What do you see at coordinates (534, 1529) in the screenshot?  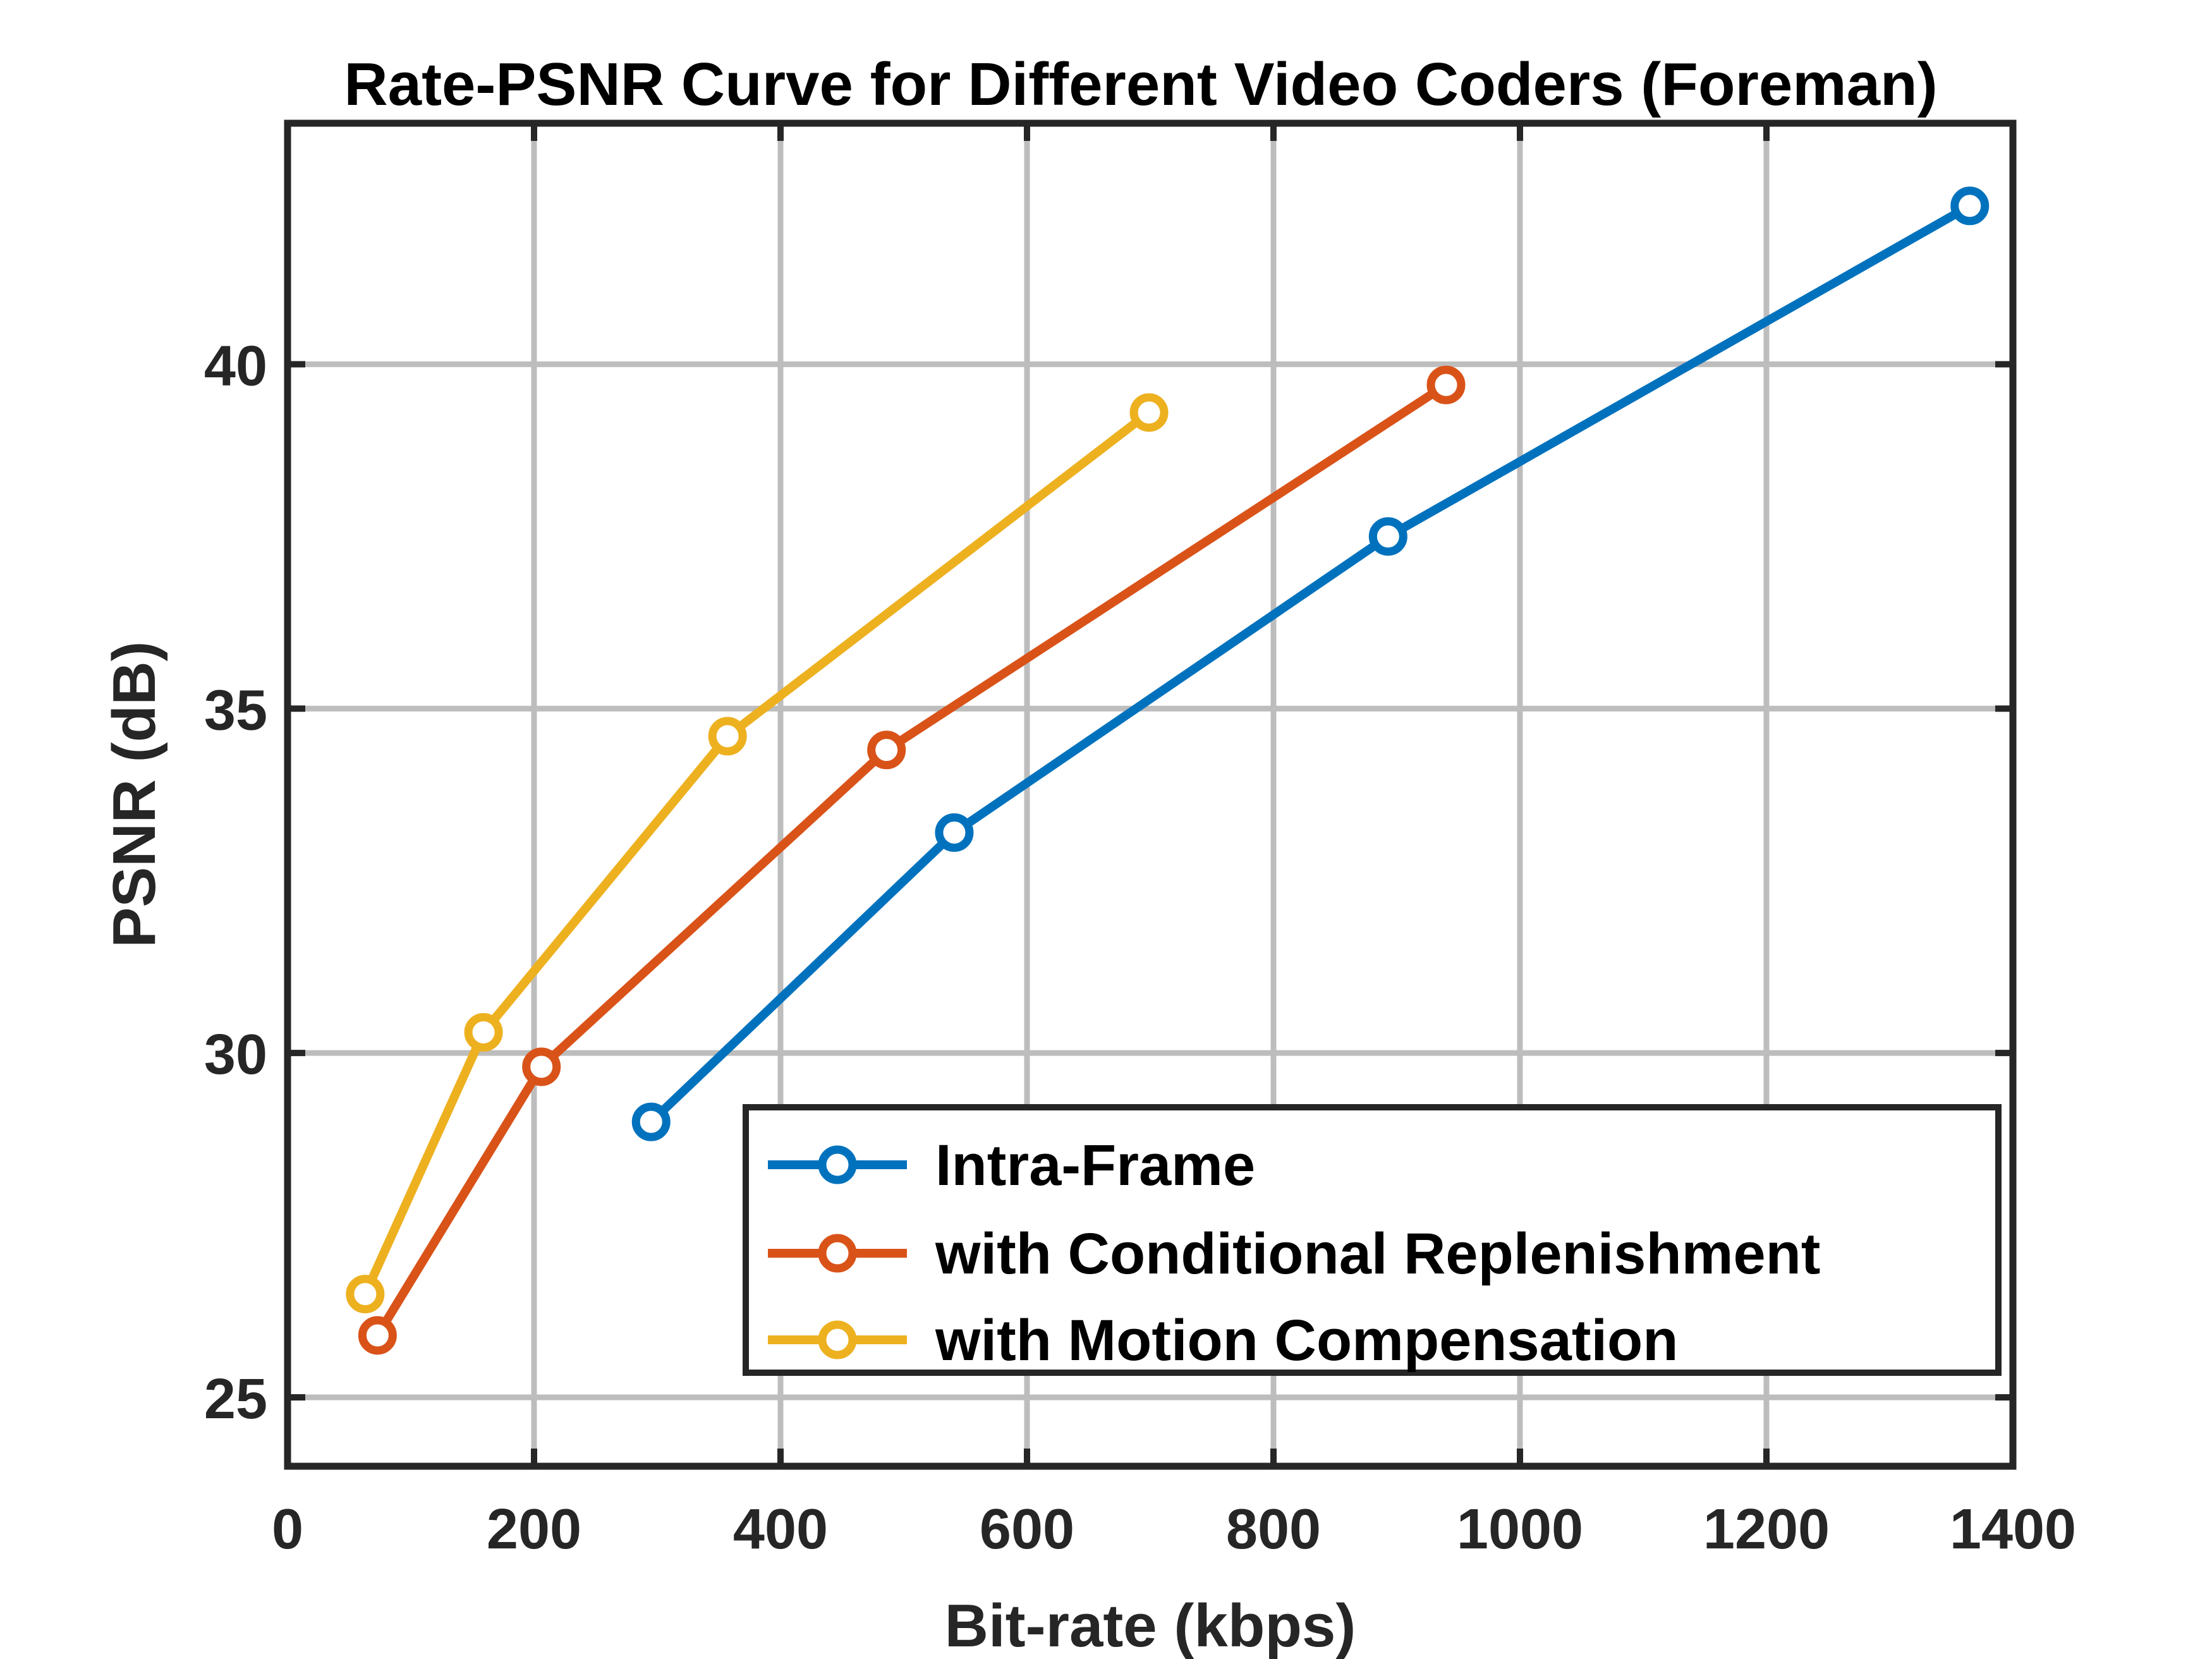 I see `x-tick-label: 200` at bounding box center [534, 1529].